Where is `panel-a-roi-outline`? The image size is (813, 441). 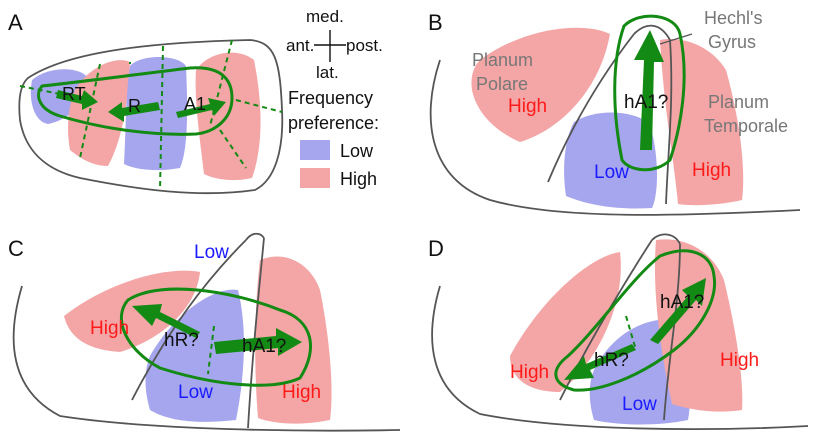
panel-a-roi-outline is located at coordinates (135, 101).